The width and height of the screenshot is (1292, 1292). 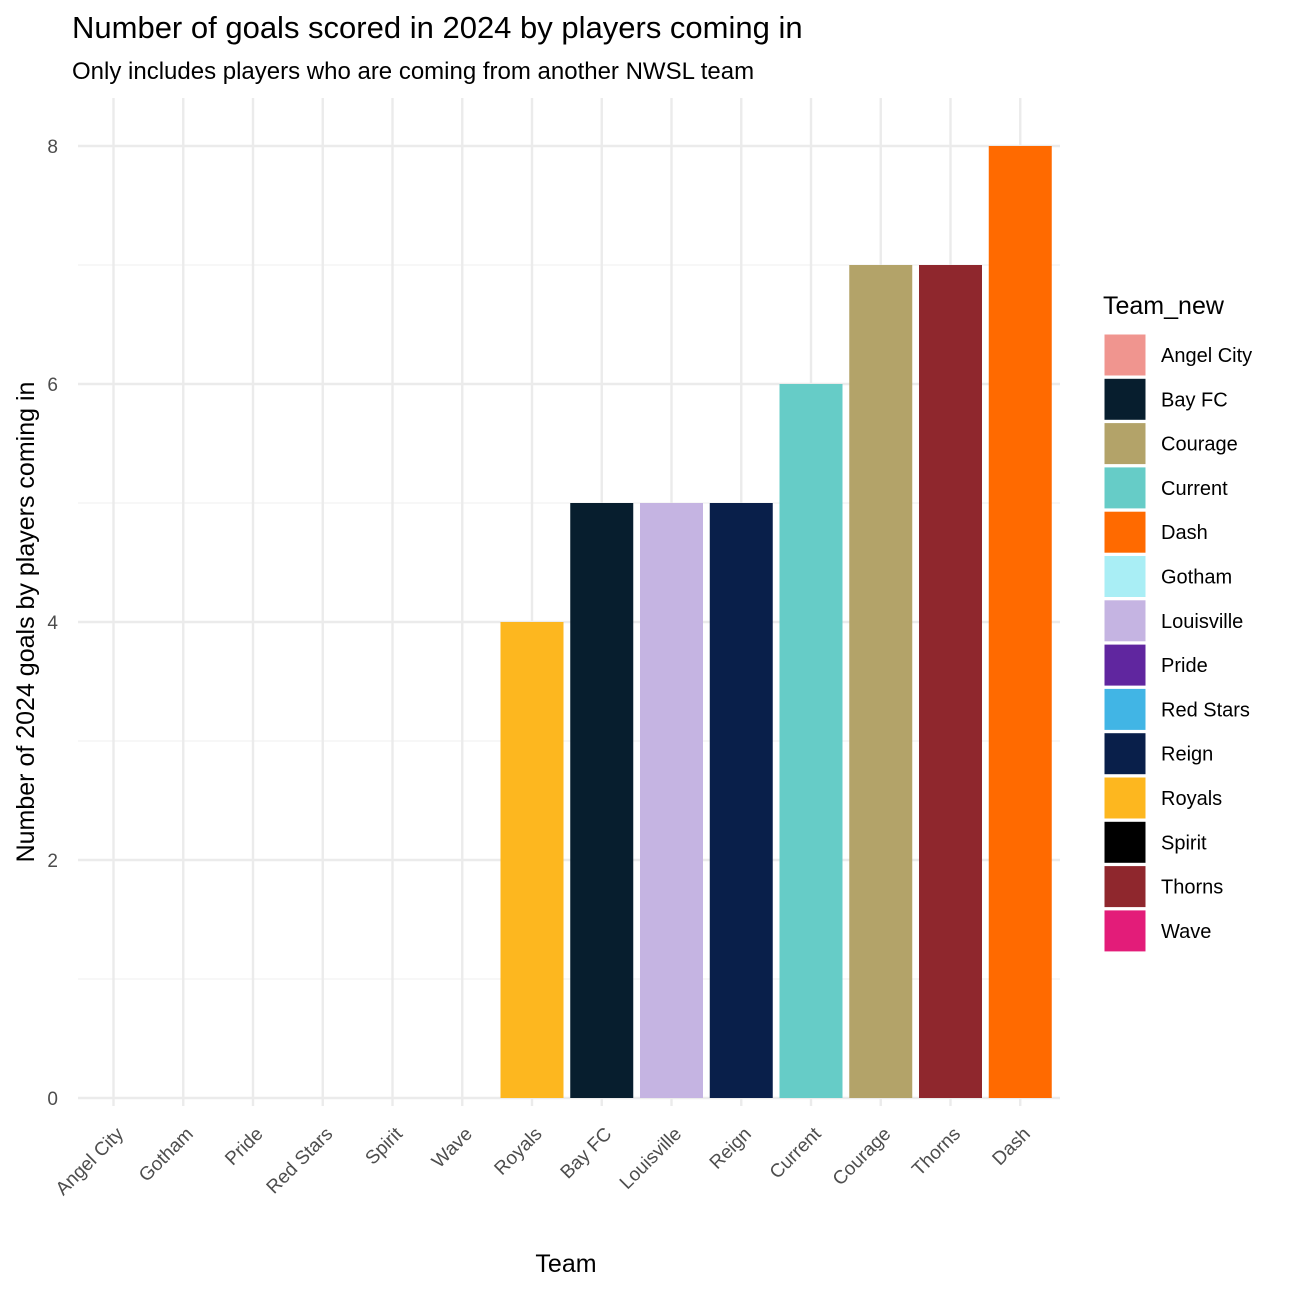 I want to click on legend-key-pride, so click(x=1125, y=665).